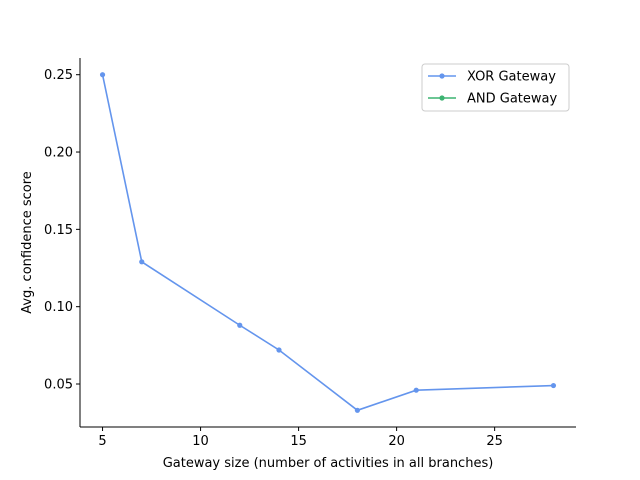  I want to click on x-tick-label: 10, so click(200, 441).